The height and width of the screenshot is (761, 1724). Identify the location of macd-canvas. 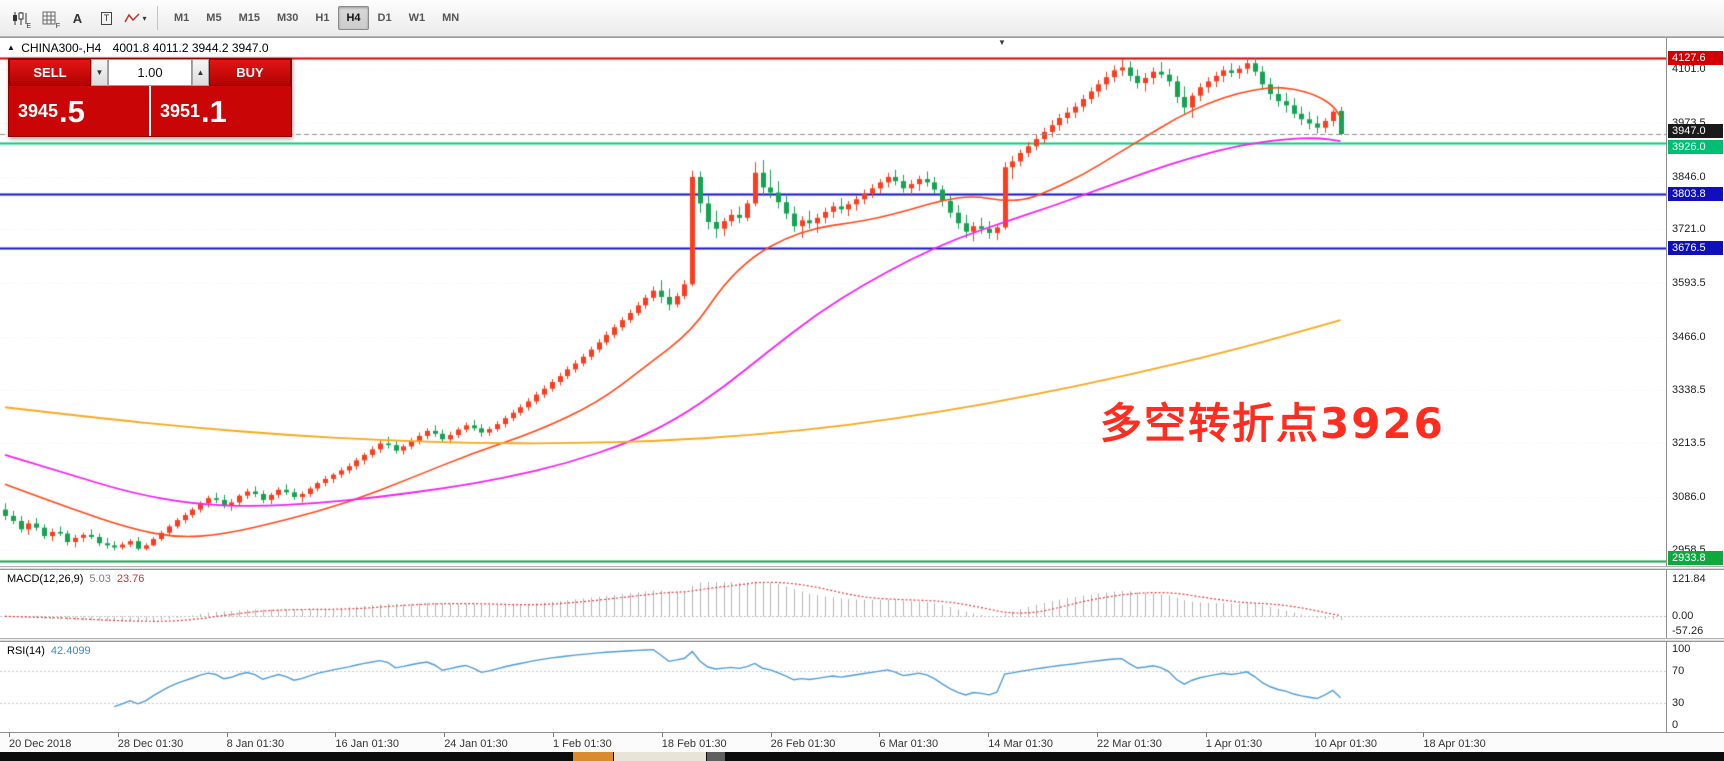
(833, 604).